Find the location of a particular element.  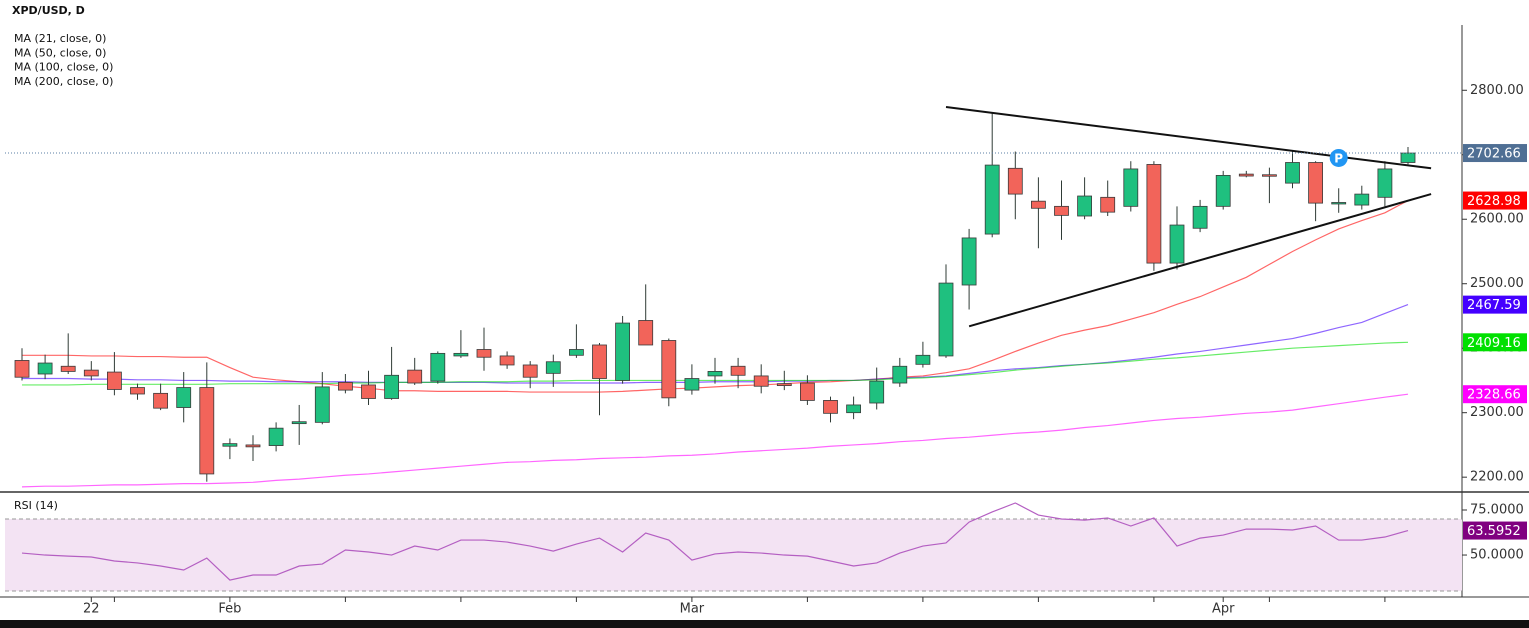

bottom-bar is located at coordinates (764, 624).